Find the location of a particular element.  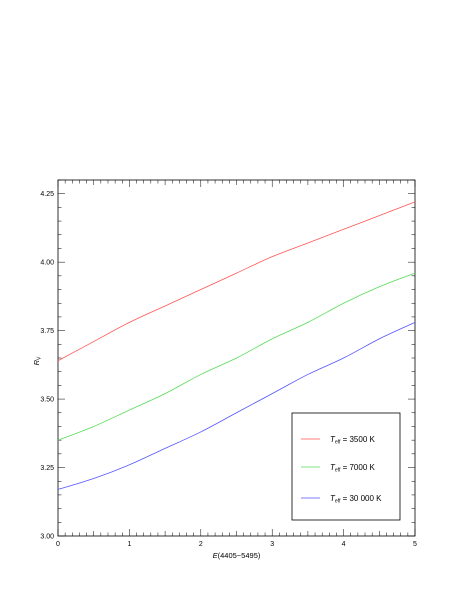

legend-box is located at coordinates (346, 466).